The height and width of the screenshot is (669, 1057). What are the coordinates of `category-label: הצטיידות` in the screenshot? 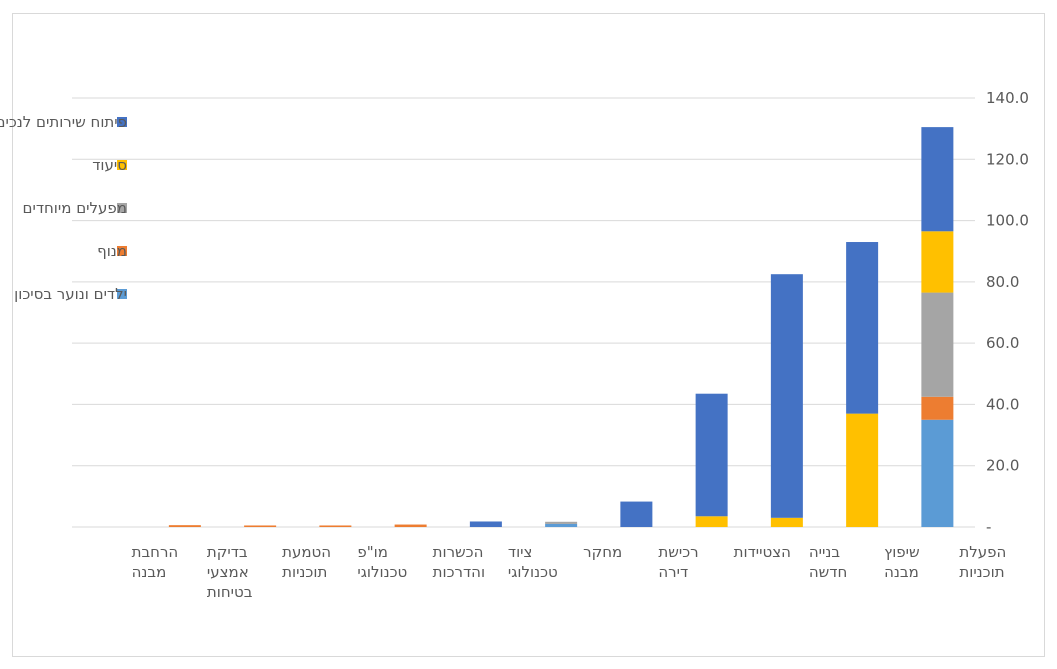 It's located at (762, 552).